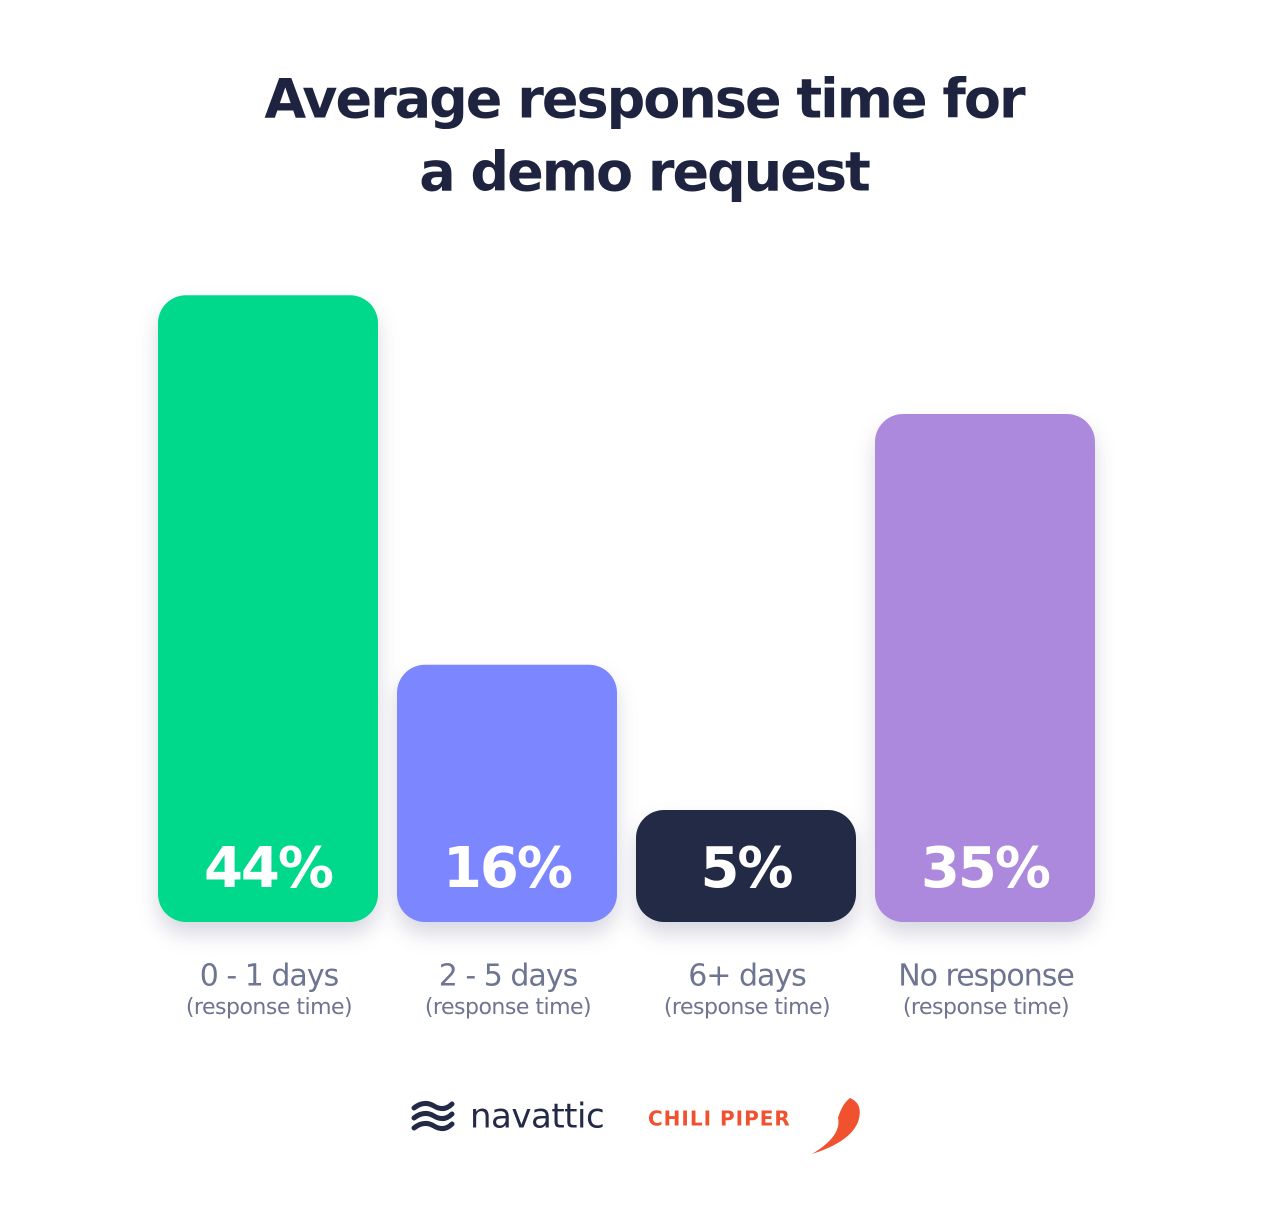 The image size is (1288, 1206). What do you see at coordinates (645, 99) in the screenshot?
I see `chart-title: Average response time for` at bounding box center [645, 99].